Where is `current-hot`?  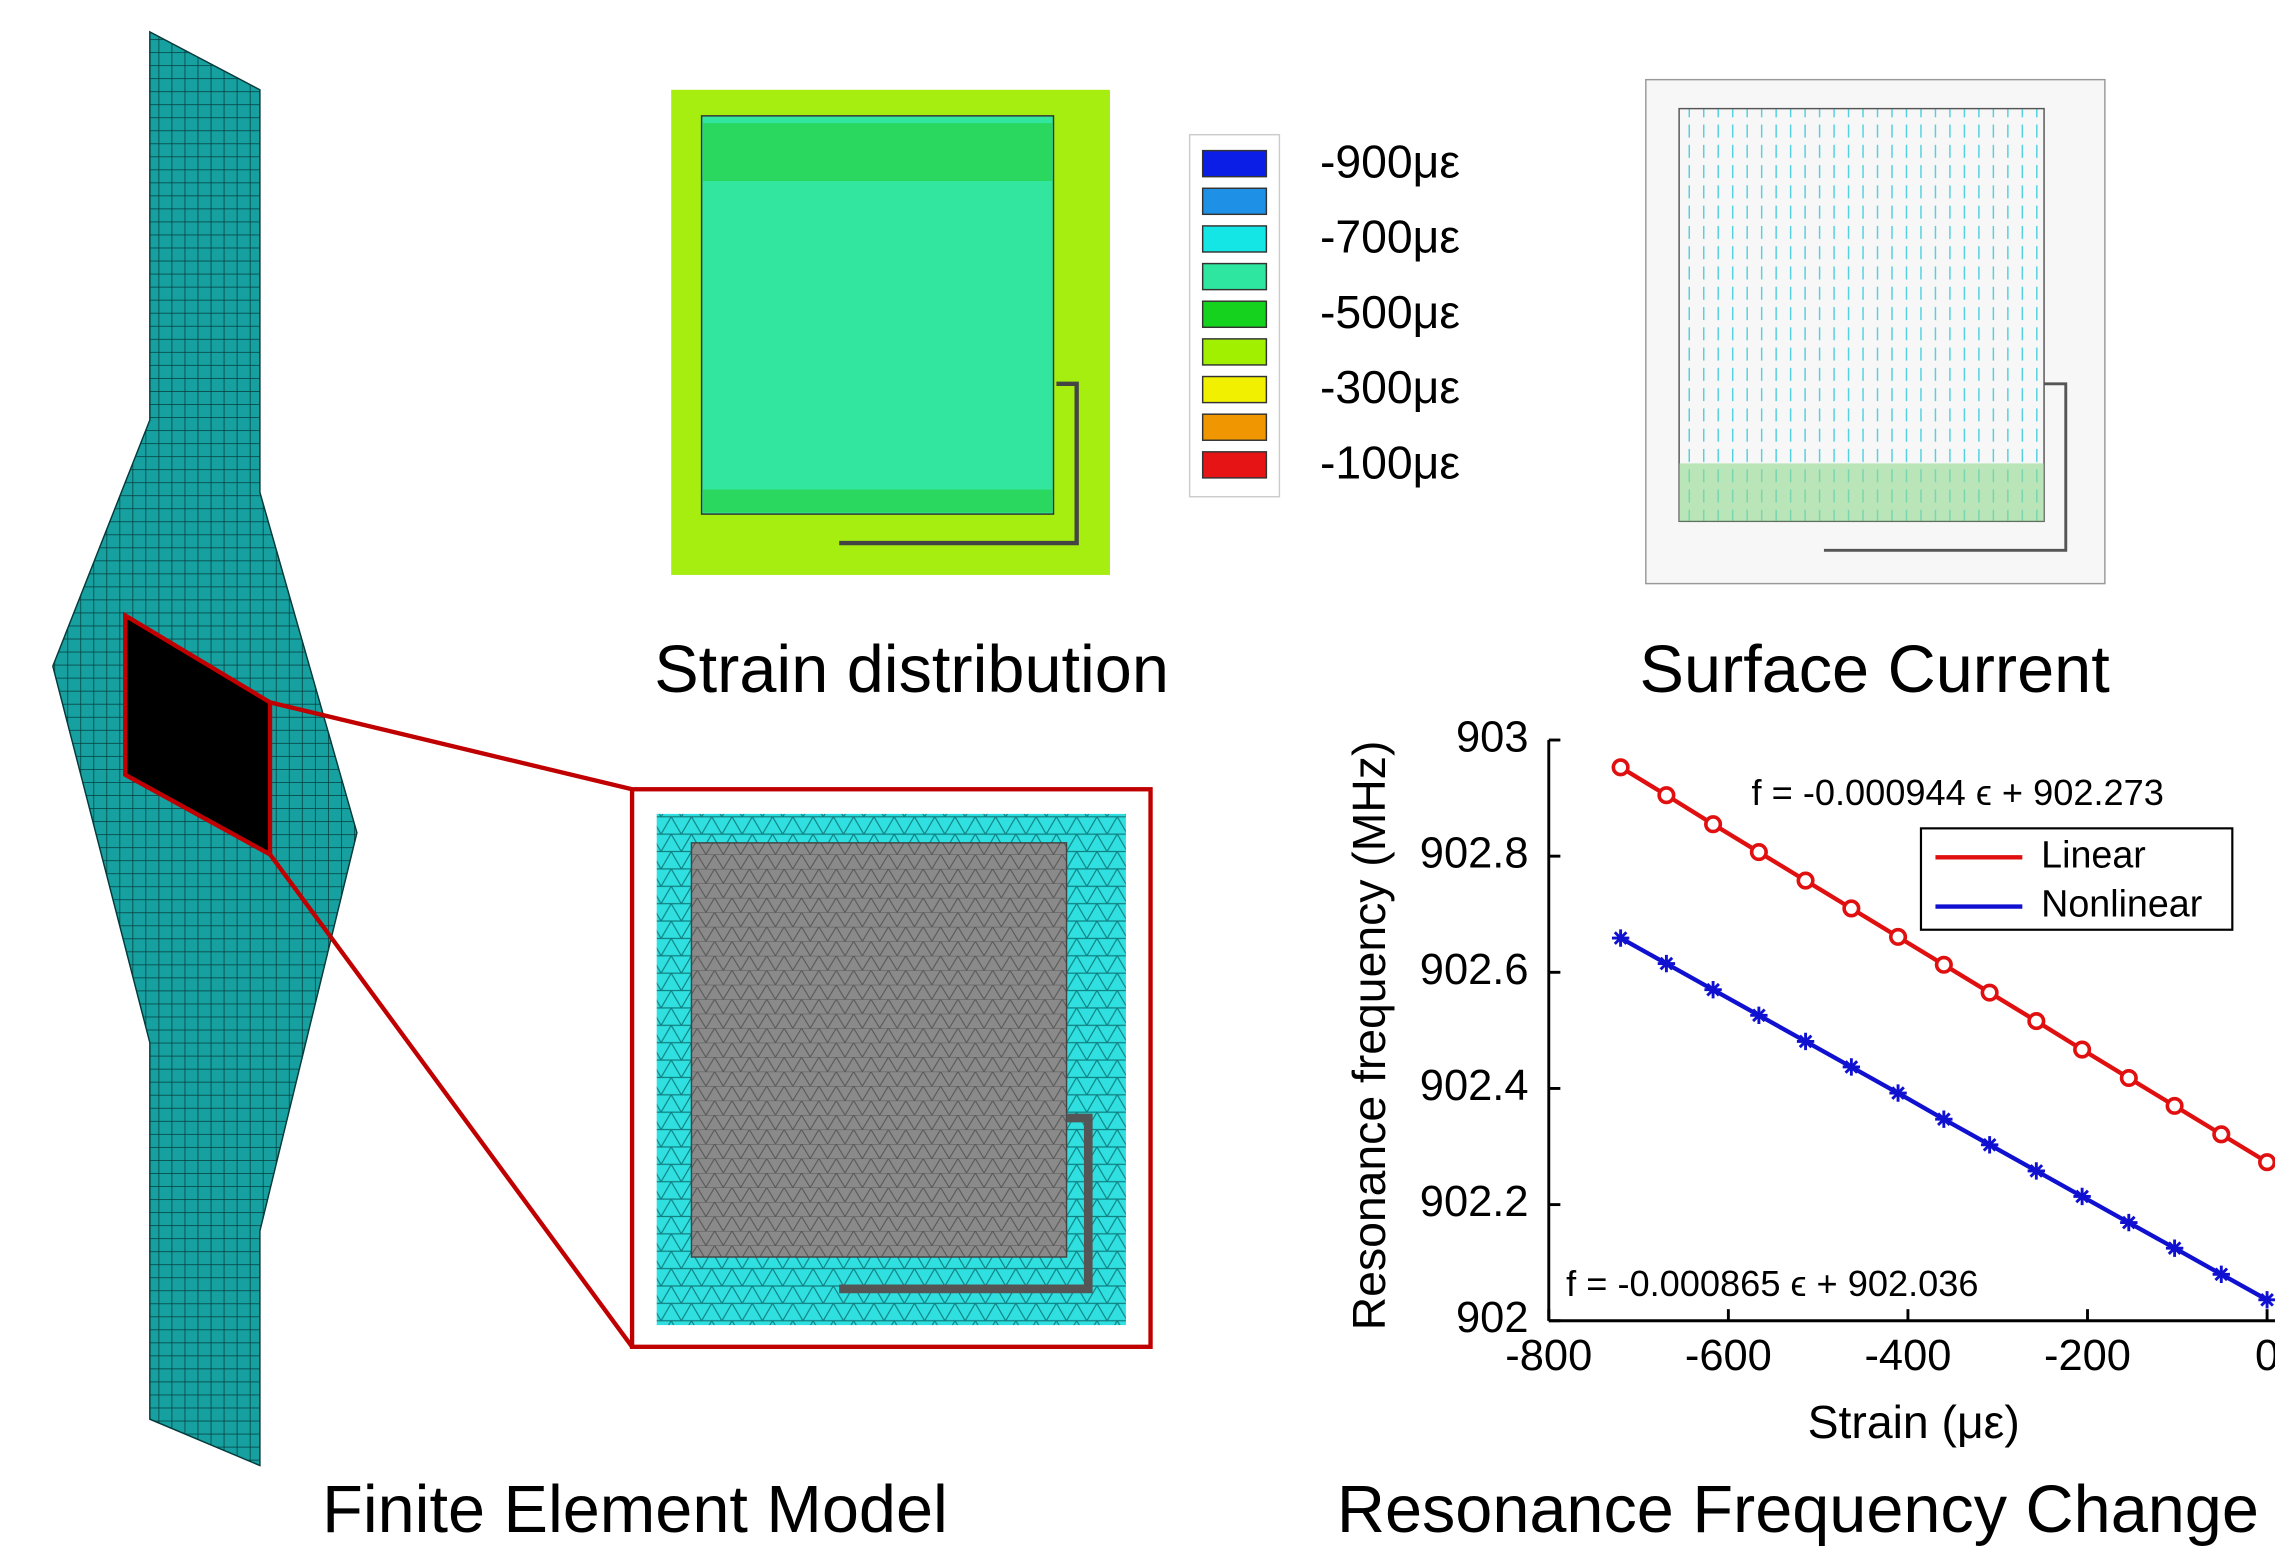
current-hot is located at coordinates (1862, 492).